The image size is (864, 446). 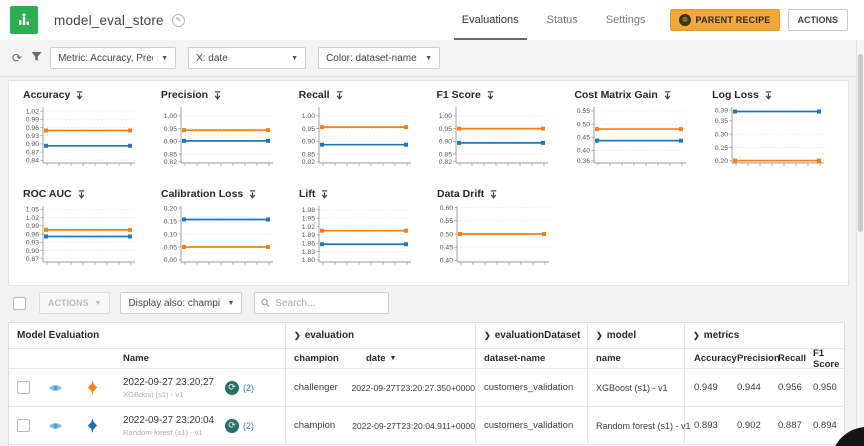 I want to click on svg-text: 0.85, so click(x=445, y=154).